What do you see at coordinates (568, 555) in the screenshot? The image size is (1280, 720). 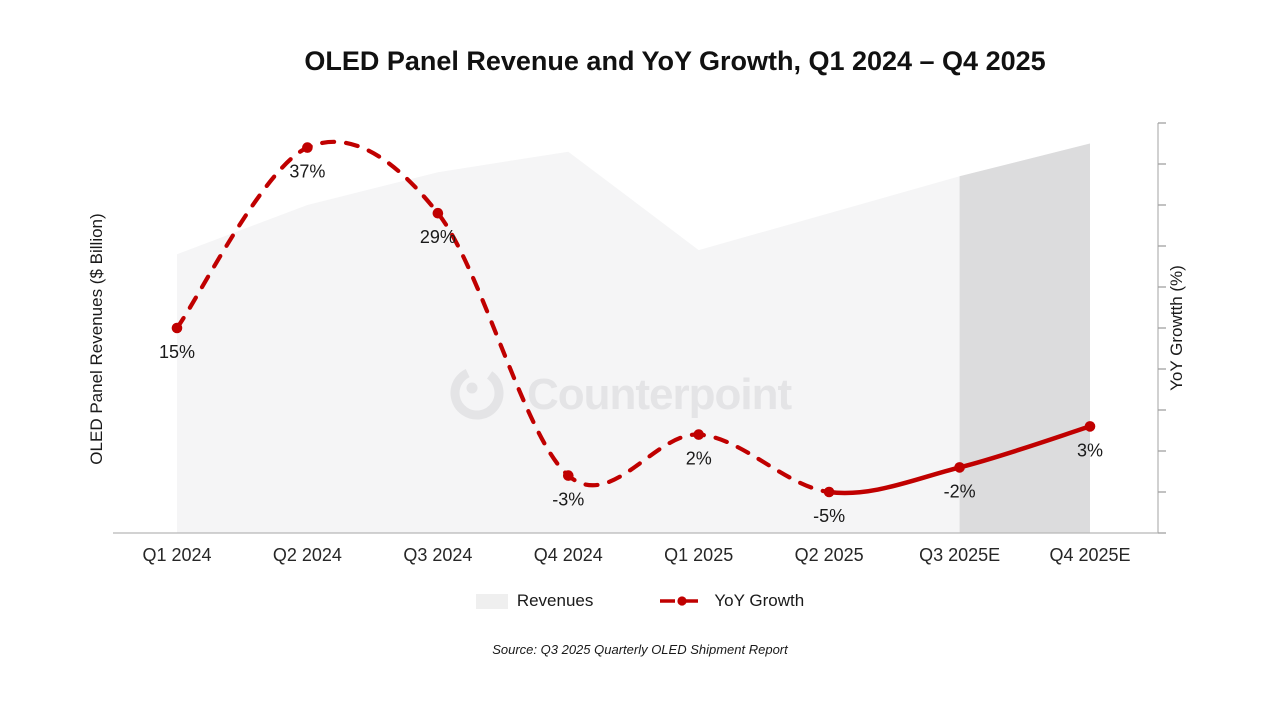 I see `x-axis-label: Q4 2024` at bounding box center [568, 555].